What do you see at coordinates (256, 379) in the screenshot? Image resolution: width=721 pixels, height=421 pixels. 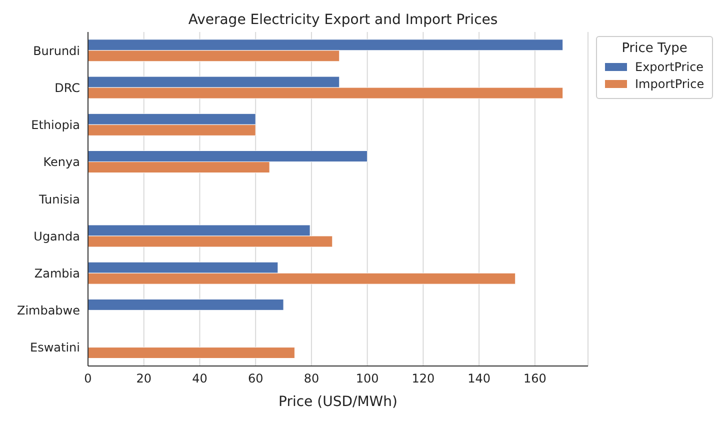 I see `x-tick-label: 60` at bounding box center [256, 379].